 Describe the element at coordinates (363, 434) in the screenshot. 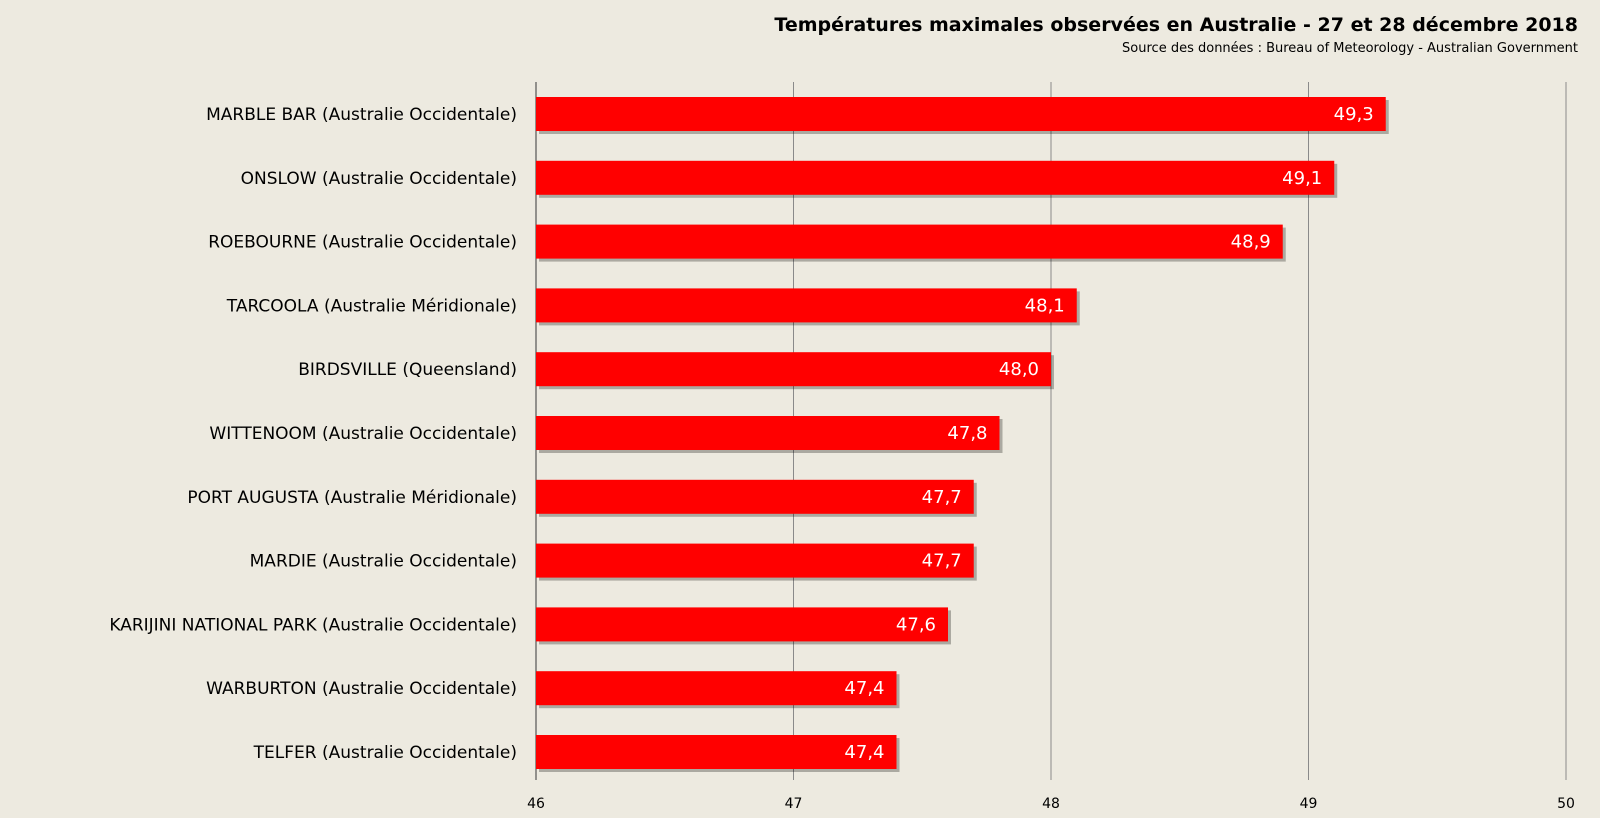

I see `category-label: WITTENOOM (Australie Occidentale)` at that location.